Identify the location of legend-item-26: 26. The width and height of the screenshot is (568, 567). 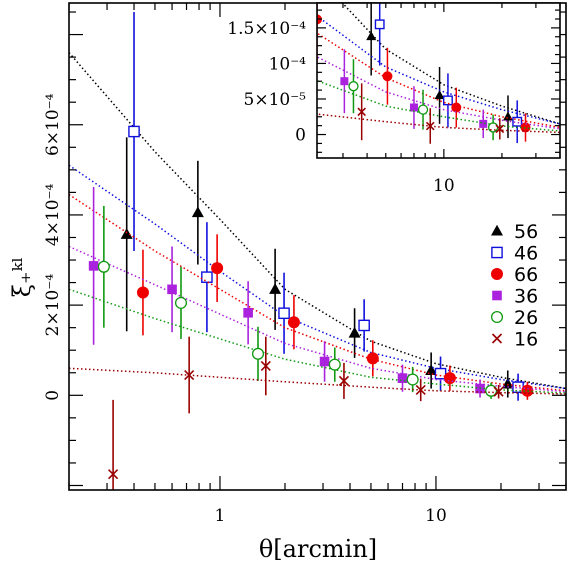
(514, 318).